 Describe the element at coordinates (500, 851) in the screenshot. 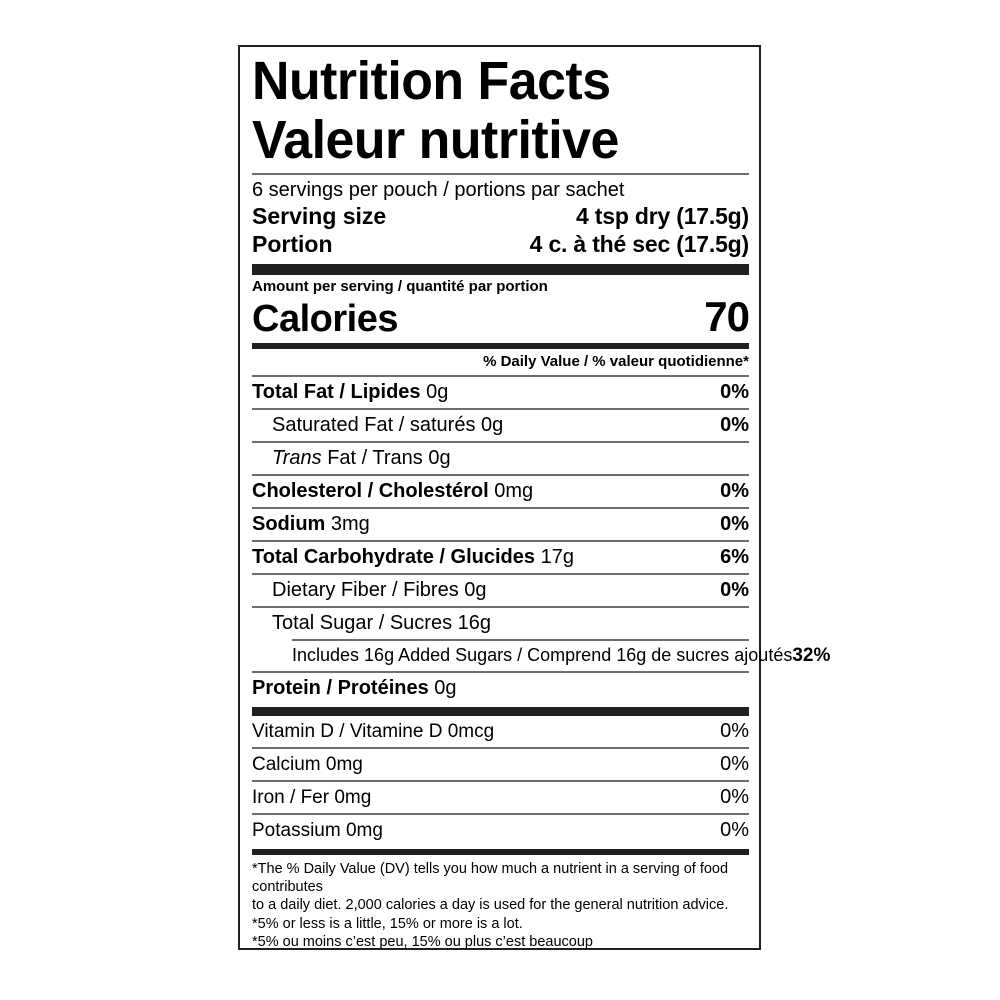

I see `divider-thick-footnote` at that location.